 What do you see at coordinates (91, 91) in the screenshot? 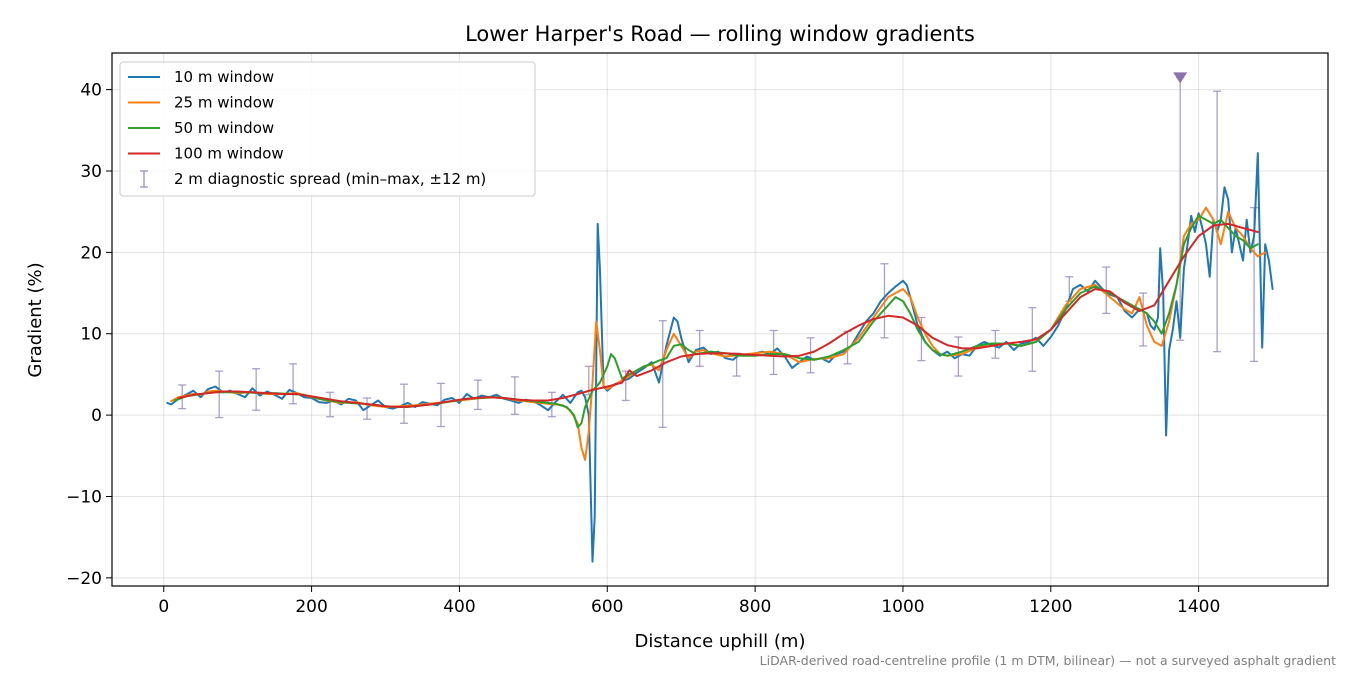
I see `y-tick-label: 40` at bounding box center [91, 91].